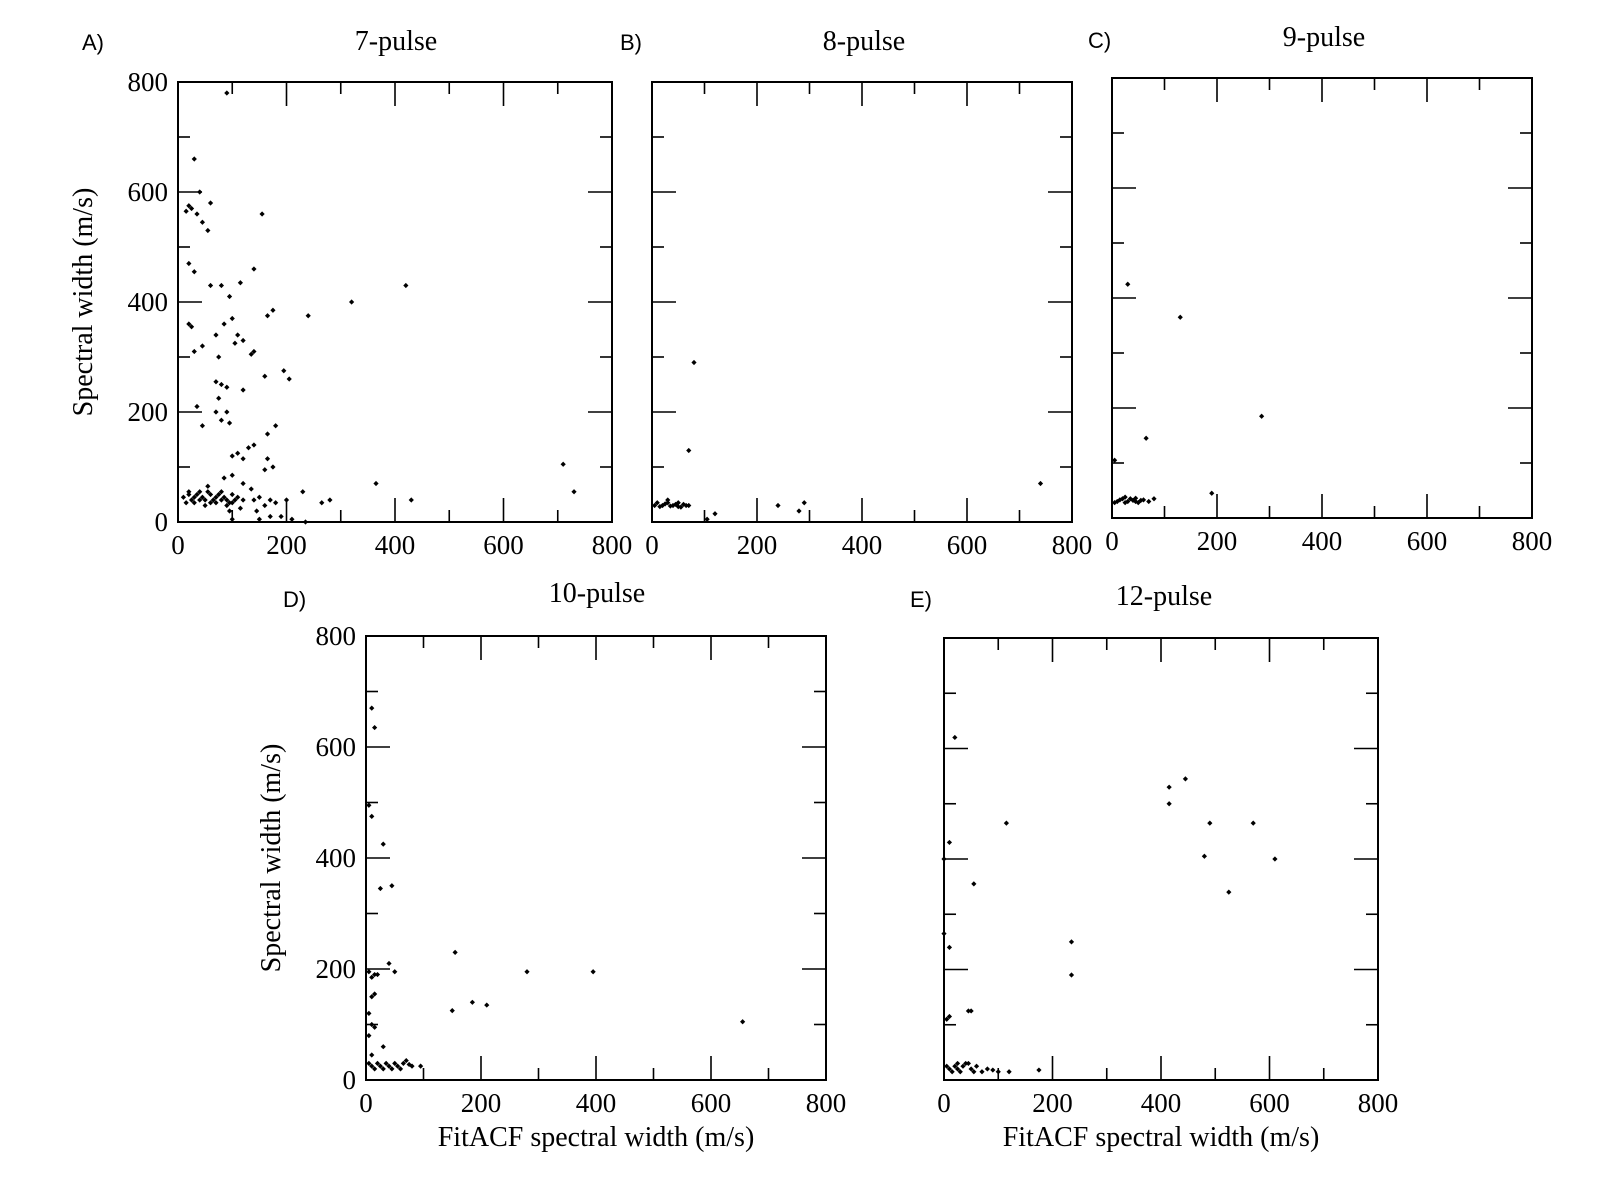 Image resolution: width=1600 pixels, height=1200 pixels. What do you see at coordinates (294, 599) in the screenshot?
I see `panel-letter: D)` at bounding box center [294, 599].